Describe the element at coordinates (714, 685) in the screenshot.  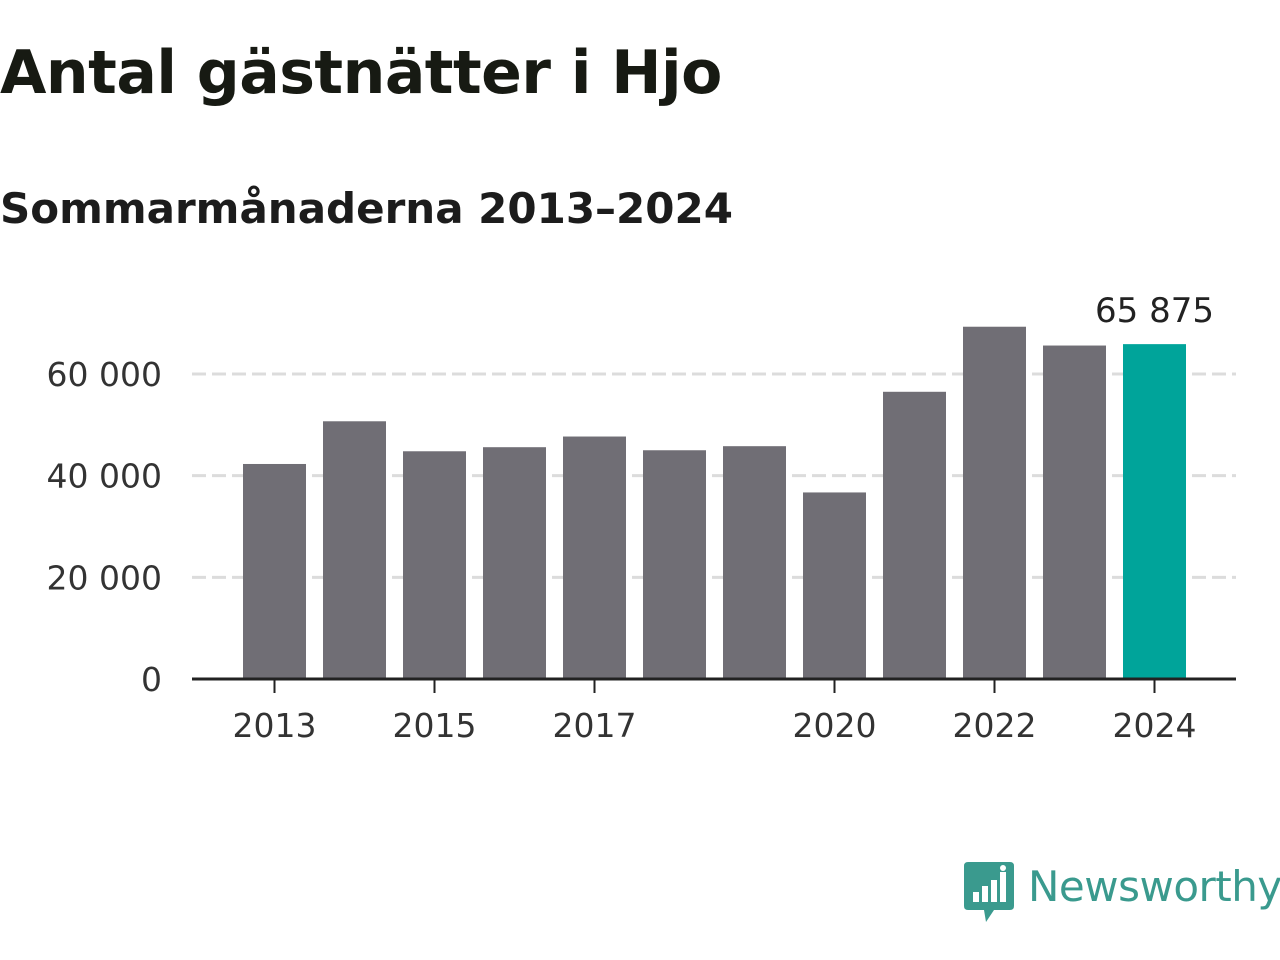
I see `axes` at that location.